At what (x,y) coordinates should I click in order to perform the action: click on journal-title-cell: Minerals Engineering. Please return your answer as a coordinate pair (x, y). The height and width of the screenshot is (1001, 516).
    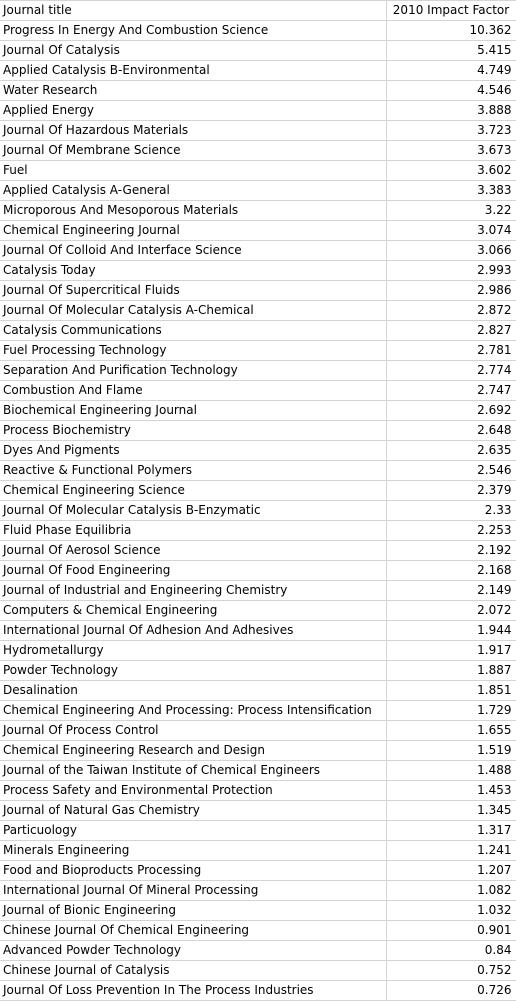
    Looking at the image, I should click on (193, 850).